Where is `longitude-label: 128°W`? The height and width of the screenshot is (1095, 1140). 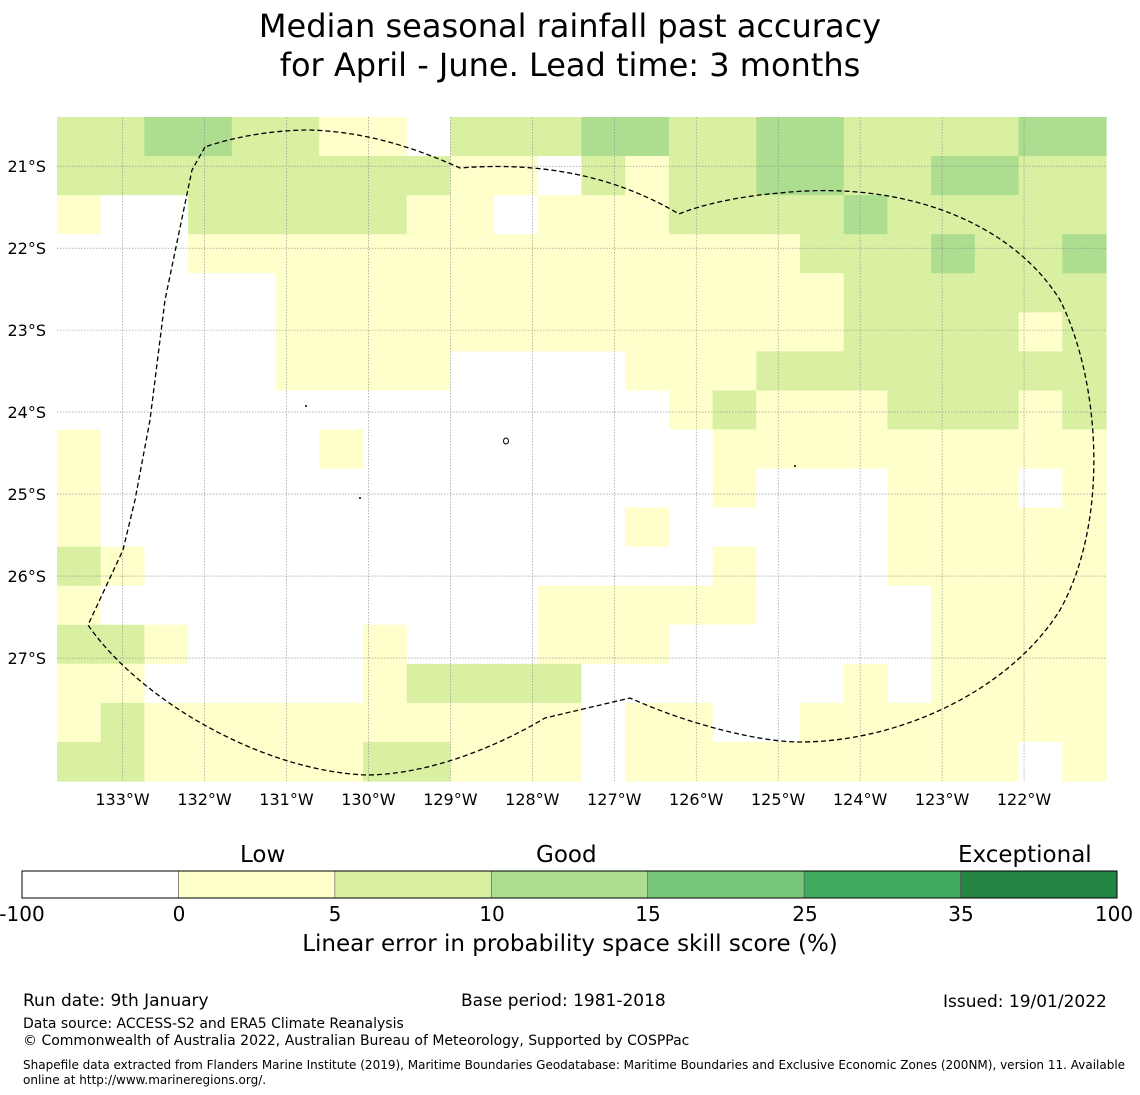
longitude-label: 128°W is located at coordinates (532, 799).